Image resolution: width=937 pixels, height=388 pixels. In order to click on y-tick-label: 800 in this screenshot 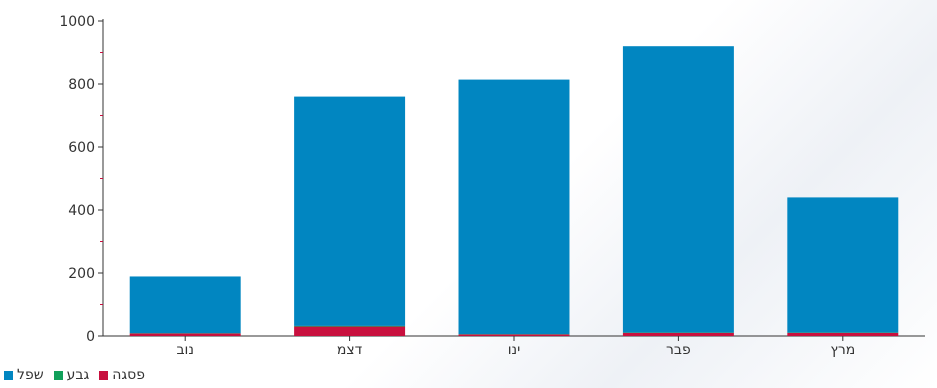, I will do `click(81, 85)`.